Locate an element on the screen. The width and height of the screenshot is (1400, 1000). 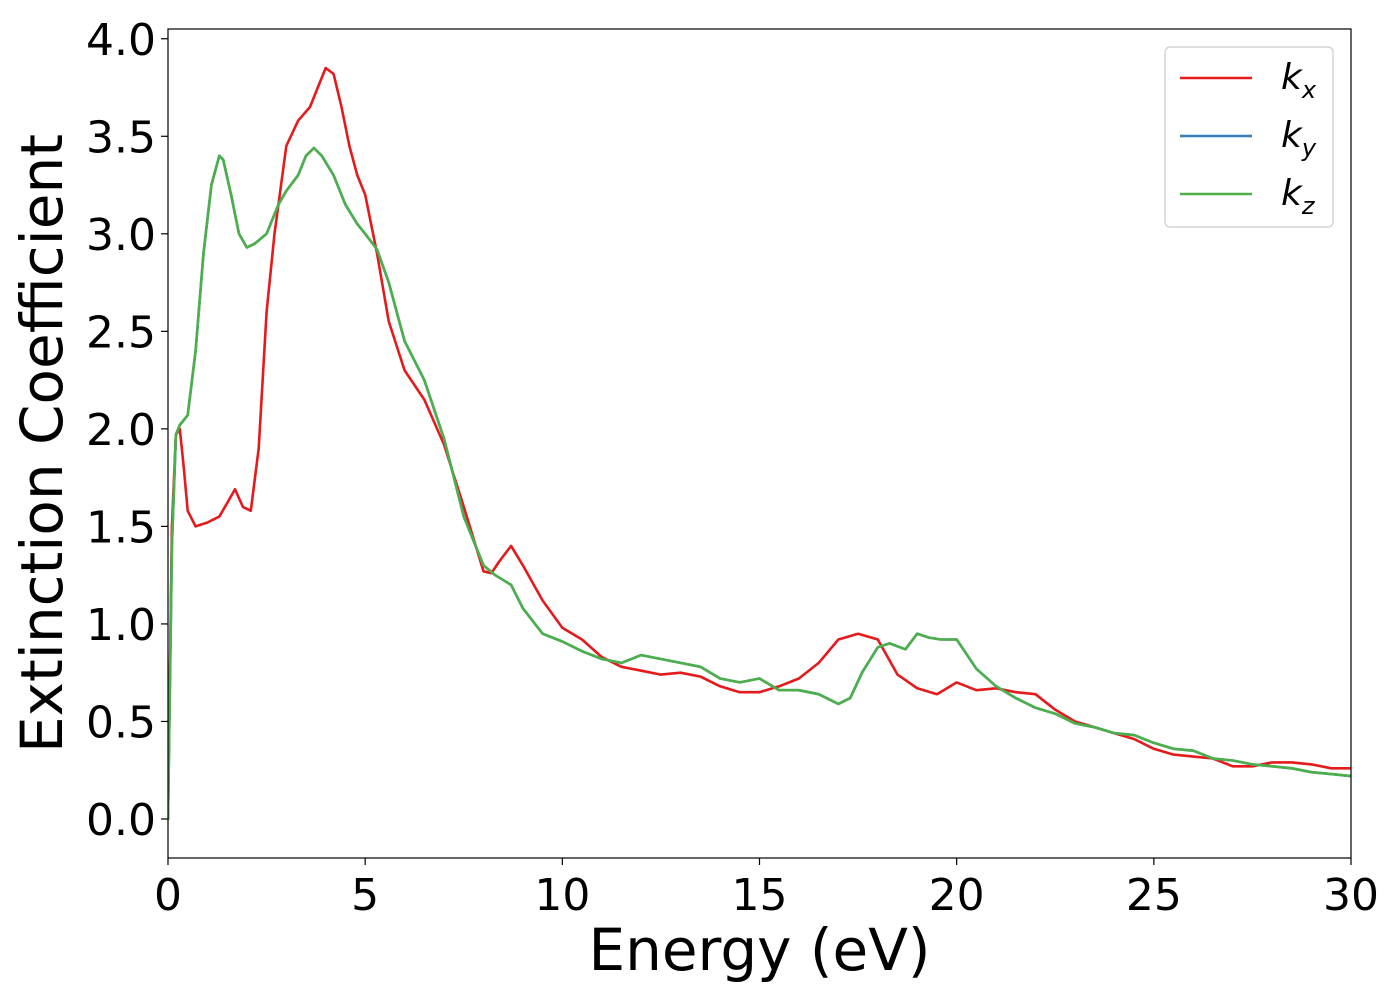
y-tick-label: 2.5 is located at coordinates (121, 332).